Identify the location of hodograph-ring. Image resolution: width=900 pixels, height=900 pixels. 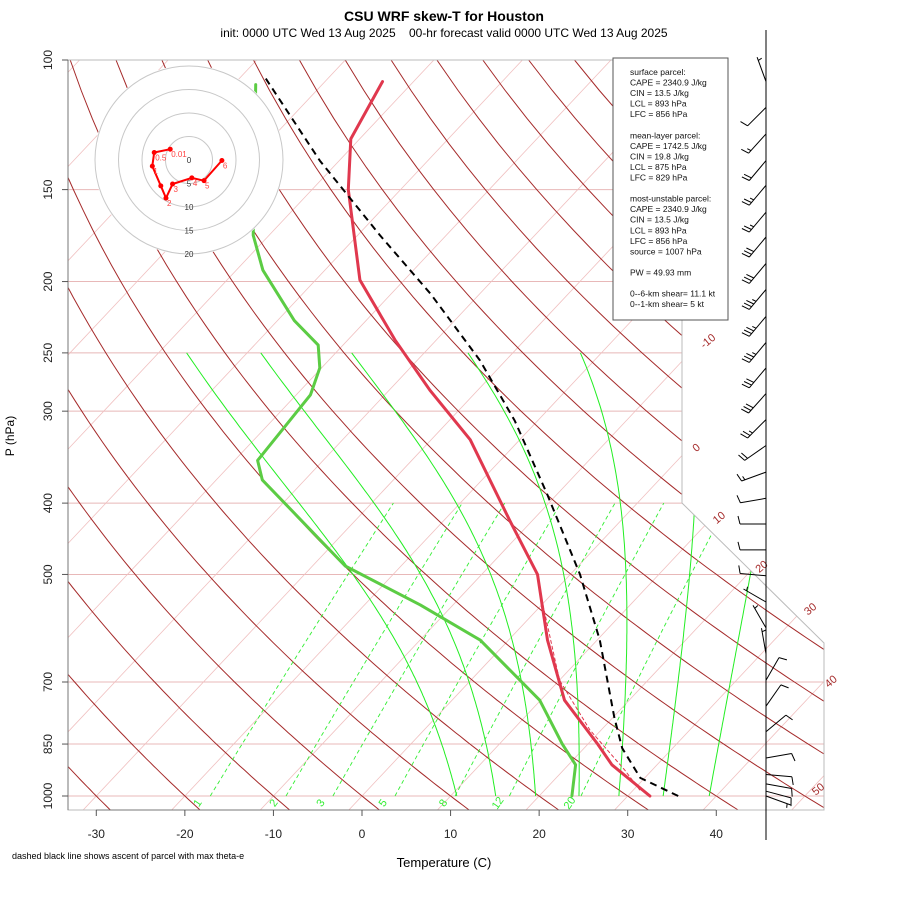
(189, 160).